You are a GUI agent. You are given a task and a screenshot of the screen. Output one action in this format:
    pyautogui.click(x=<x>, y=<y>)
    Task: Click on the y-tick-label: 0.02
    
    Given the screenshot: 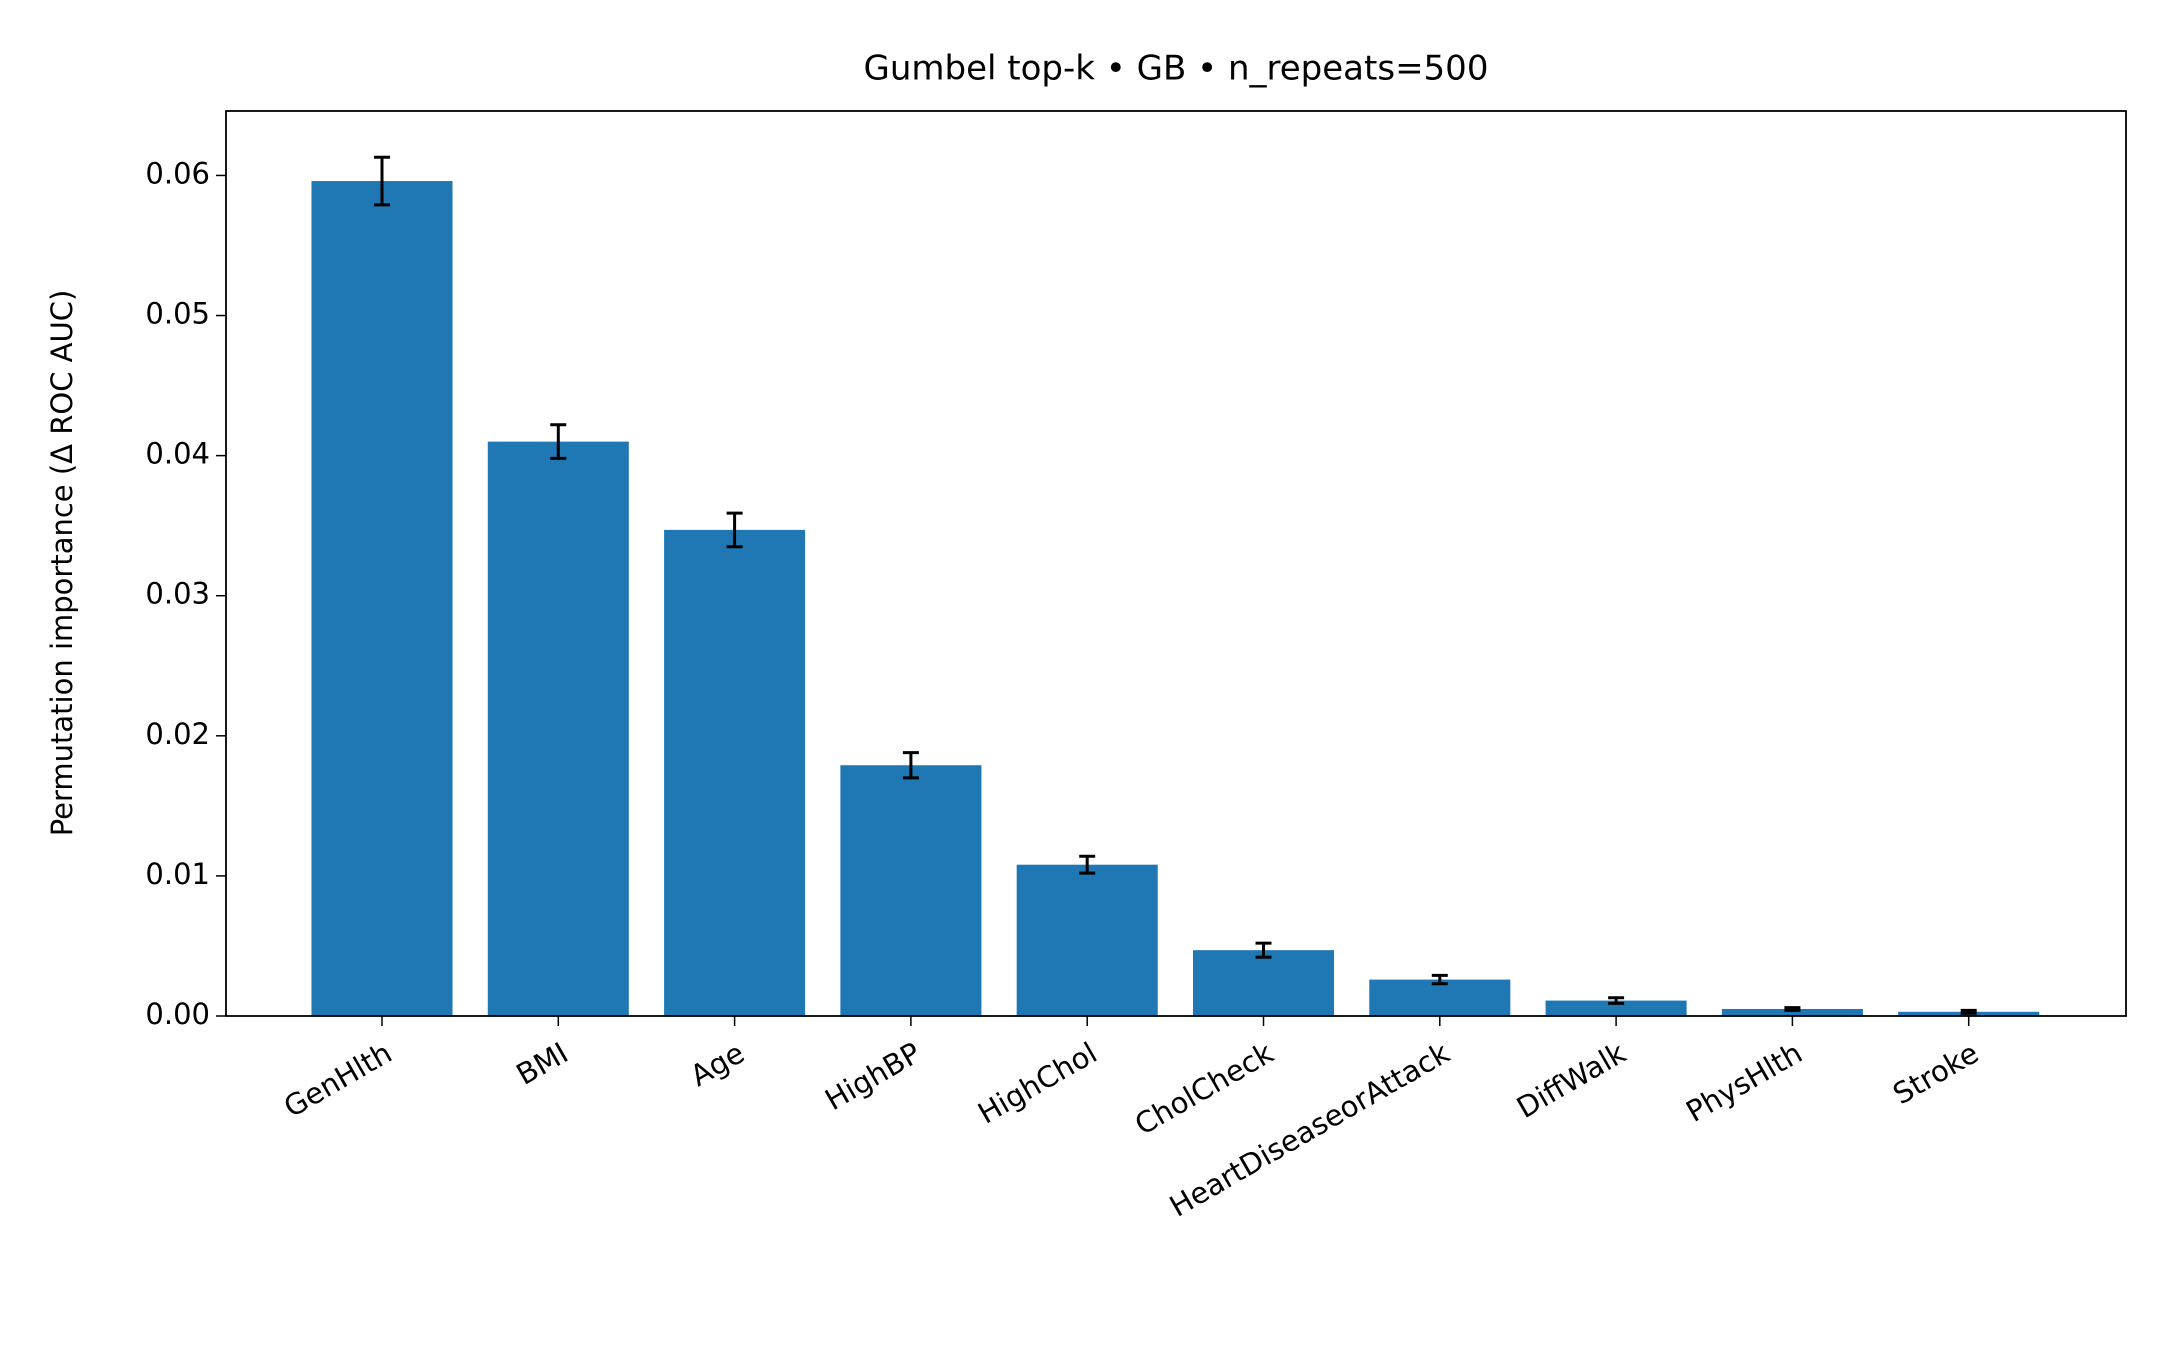 What is the action you would take?
    pyautogui.click(x=177, y=734)
    